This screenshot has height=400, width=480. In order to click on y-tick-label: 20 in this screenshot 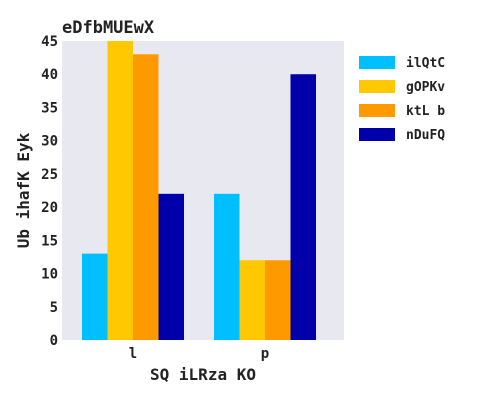, I will do `click(49, 208)`.